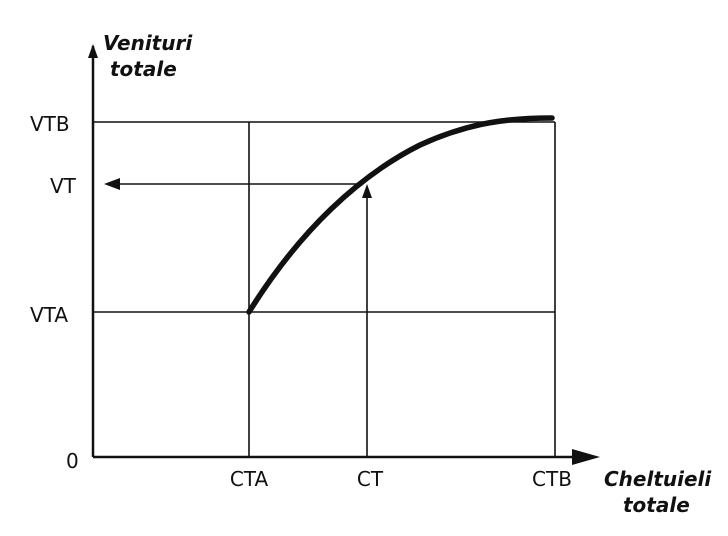  Describe the element at coordinates (370, 479) in the screenshot. I see `label-ct: CT` at that location.